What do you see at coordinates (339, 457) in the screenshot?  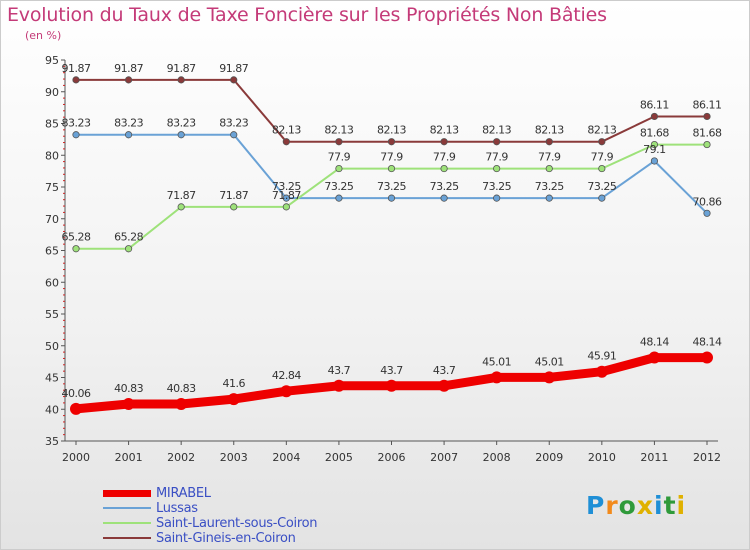 I see `x-tick-label: 2005` at bounding box center [339, 457].